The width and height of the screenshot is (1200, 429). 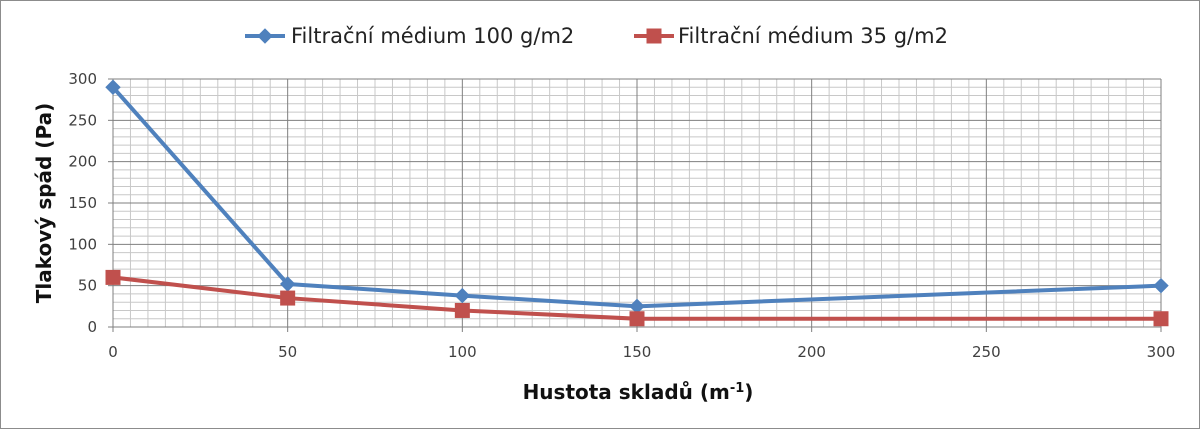 What do you see at coordinates (82, 120) in the screenshot?
I see `y-tick-label: 250` at bounding box center [82, 120].